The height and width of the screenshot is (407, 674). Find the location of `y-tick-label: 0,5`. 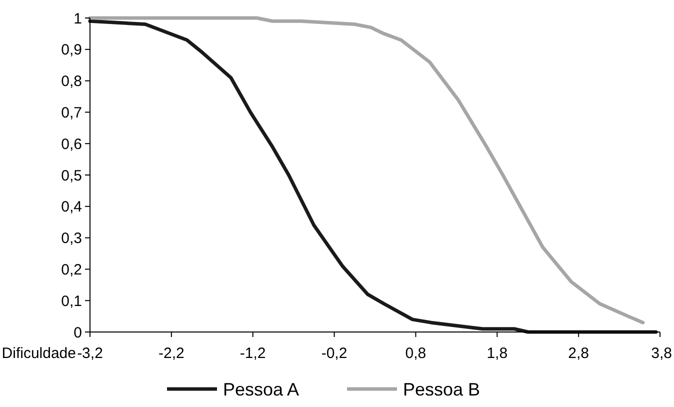

y-tick-label: 0,5 is located at coordinates (71, 175).